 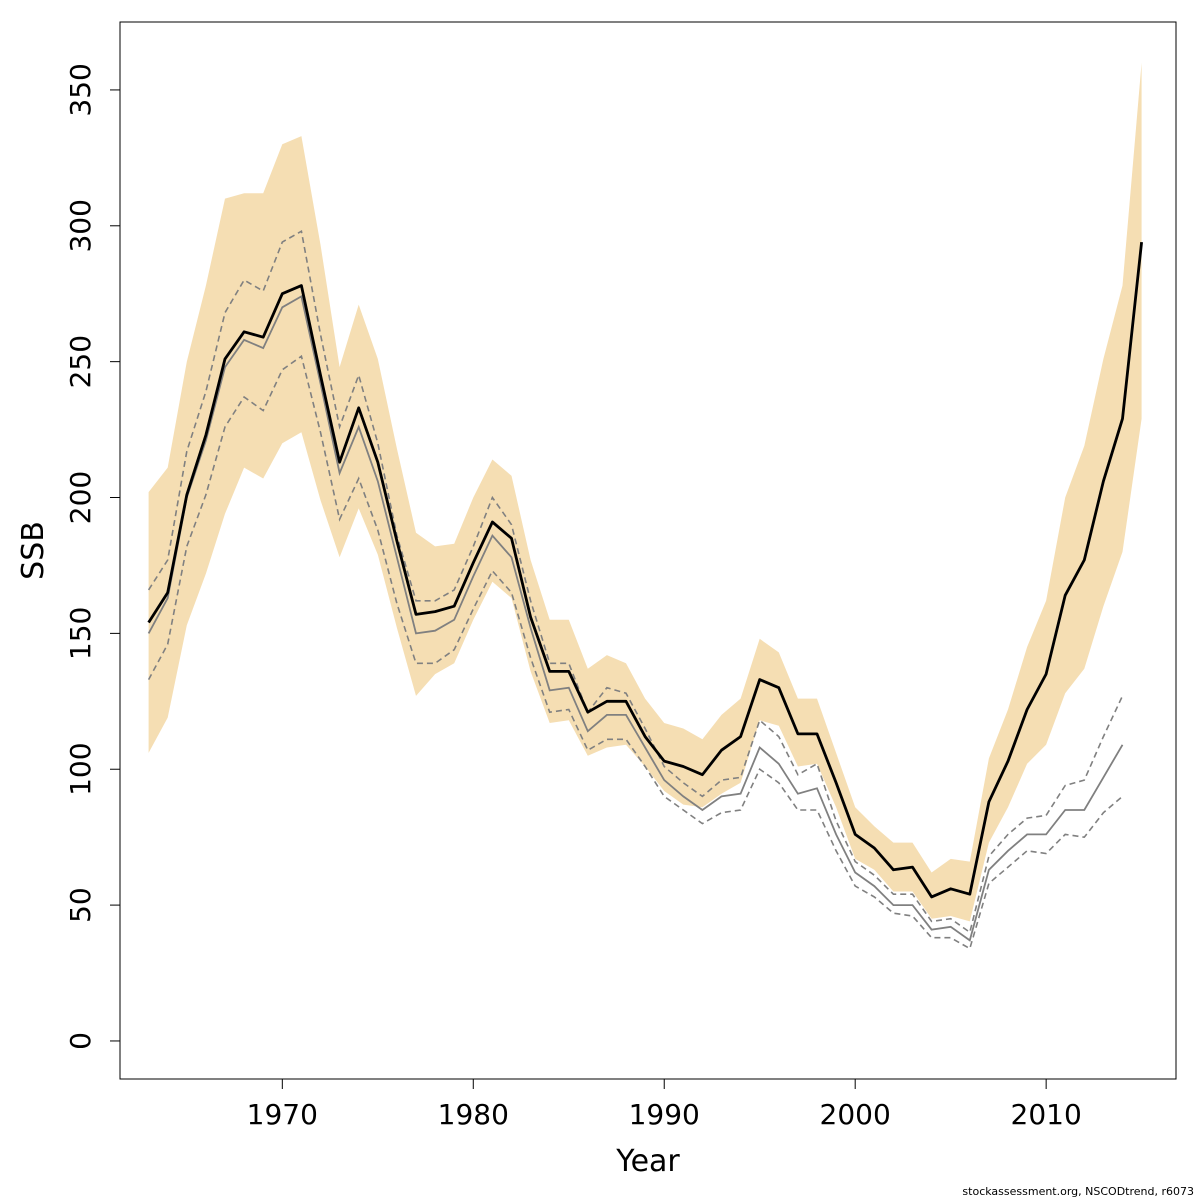 What do you see at coordinates (80, 497) in the screenshot?
I see `y-tick-label: 200` at bounding box center [80, 497].